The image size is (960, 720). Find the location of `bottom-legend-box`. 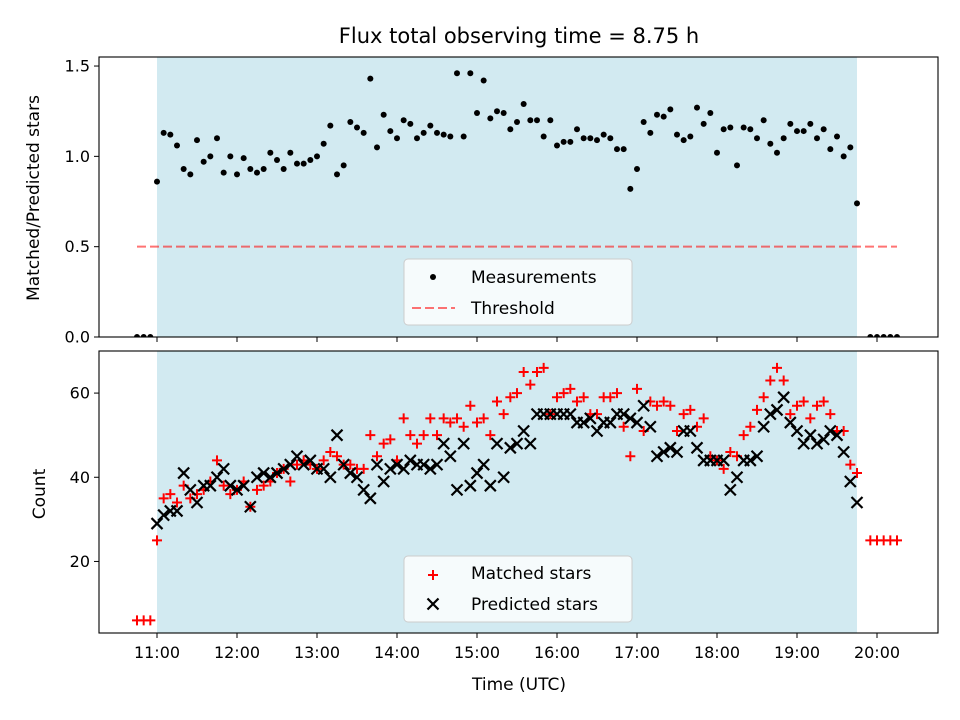

bottom-legend-box is located at coordinates (518, 589).